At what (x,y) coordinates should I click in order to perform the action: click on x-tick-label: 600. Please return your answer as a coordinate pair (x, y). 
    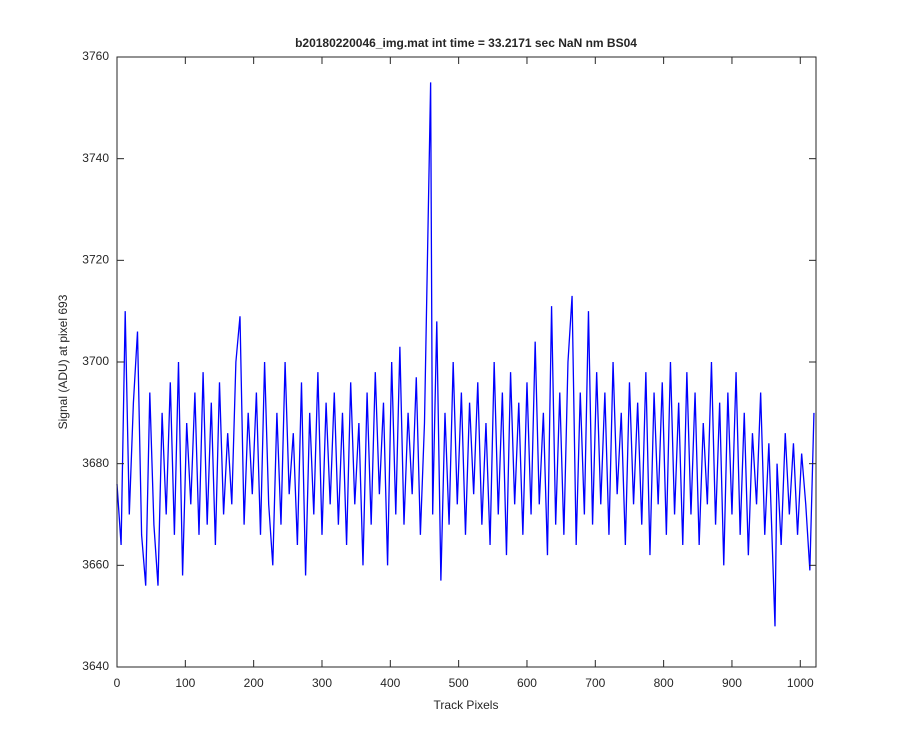
    Looking at the image, I should click on (527, 683).